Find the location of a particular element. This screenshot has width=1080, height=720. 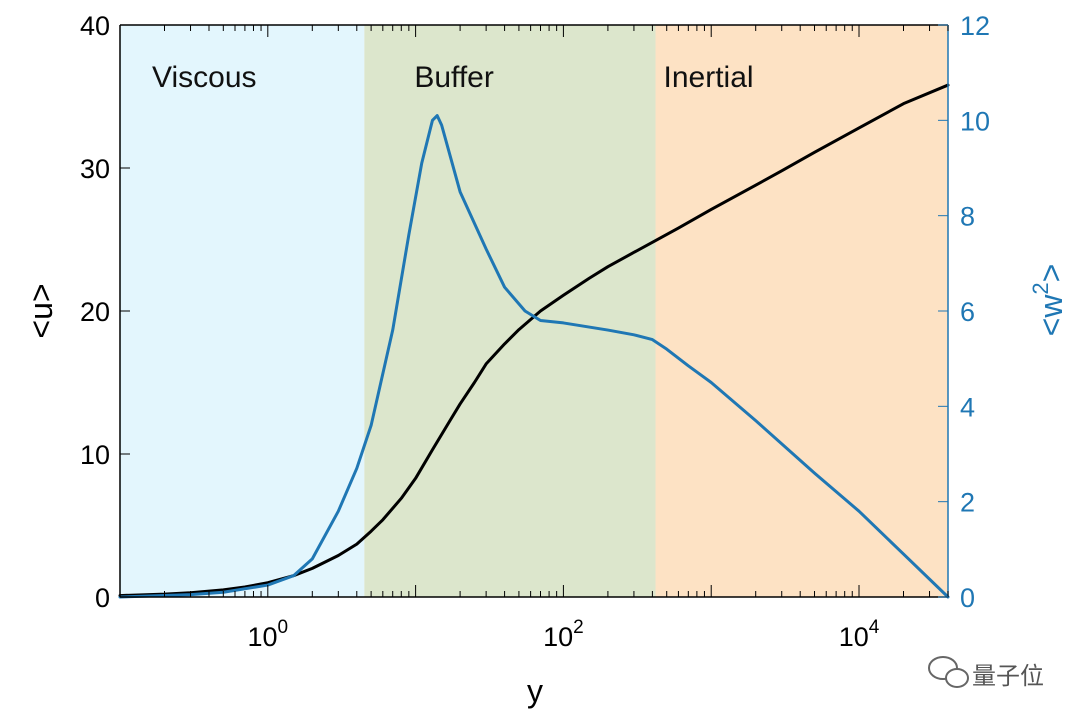

y-axis-right-title-suffix: > is located at coordinates (1051, 273).